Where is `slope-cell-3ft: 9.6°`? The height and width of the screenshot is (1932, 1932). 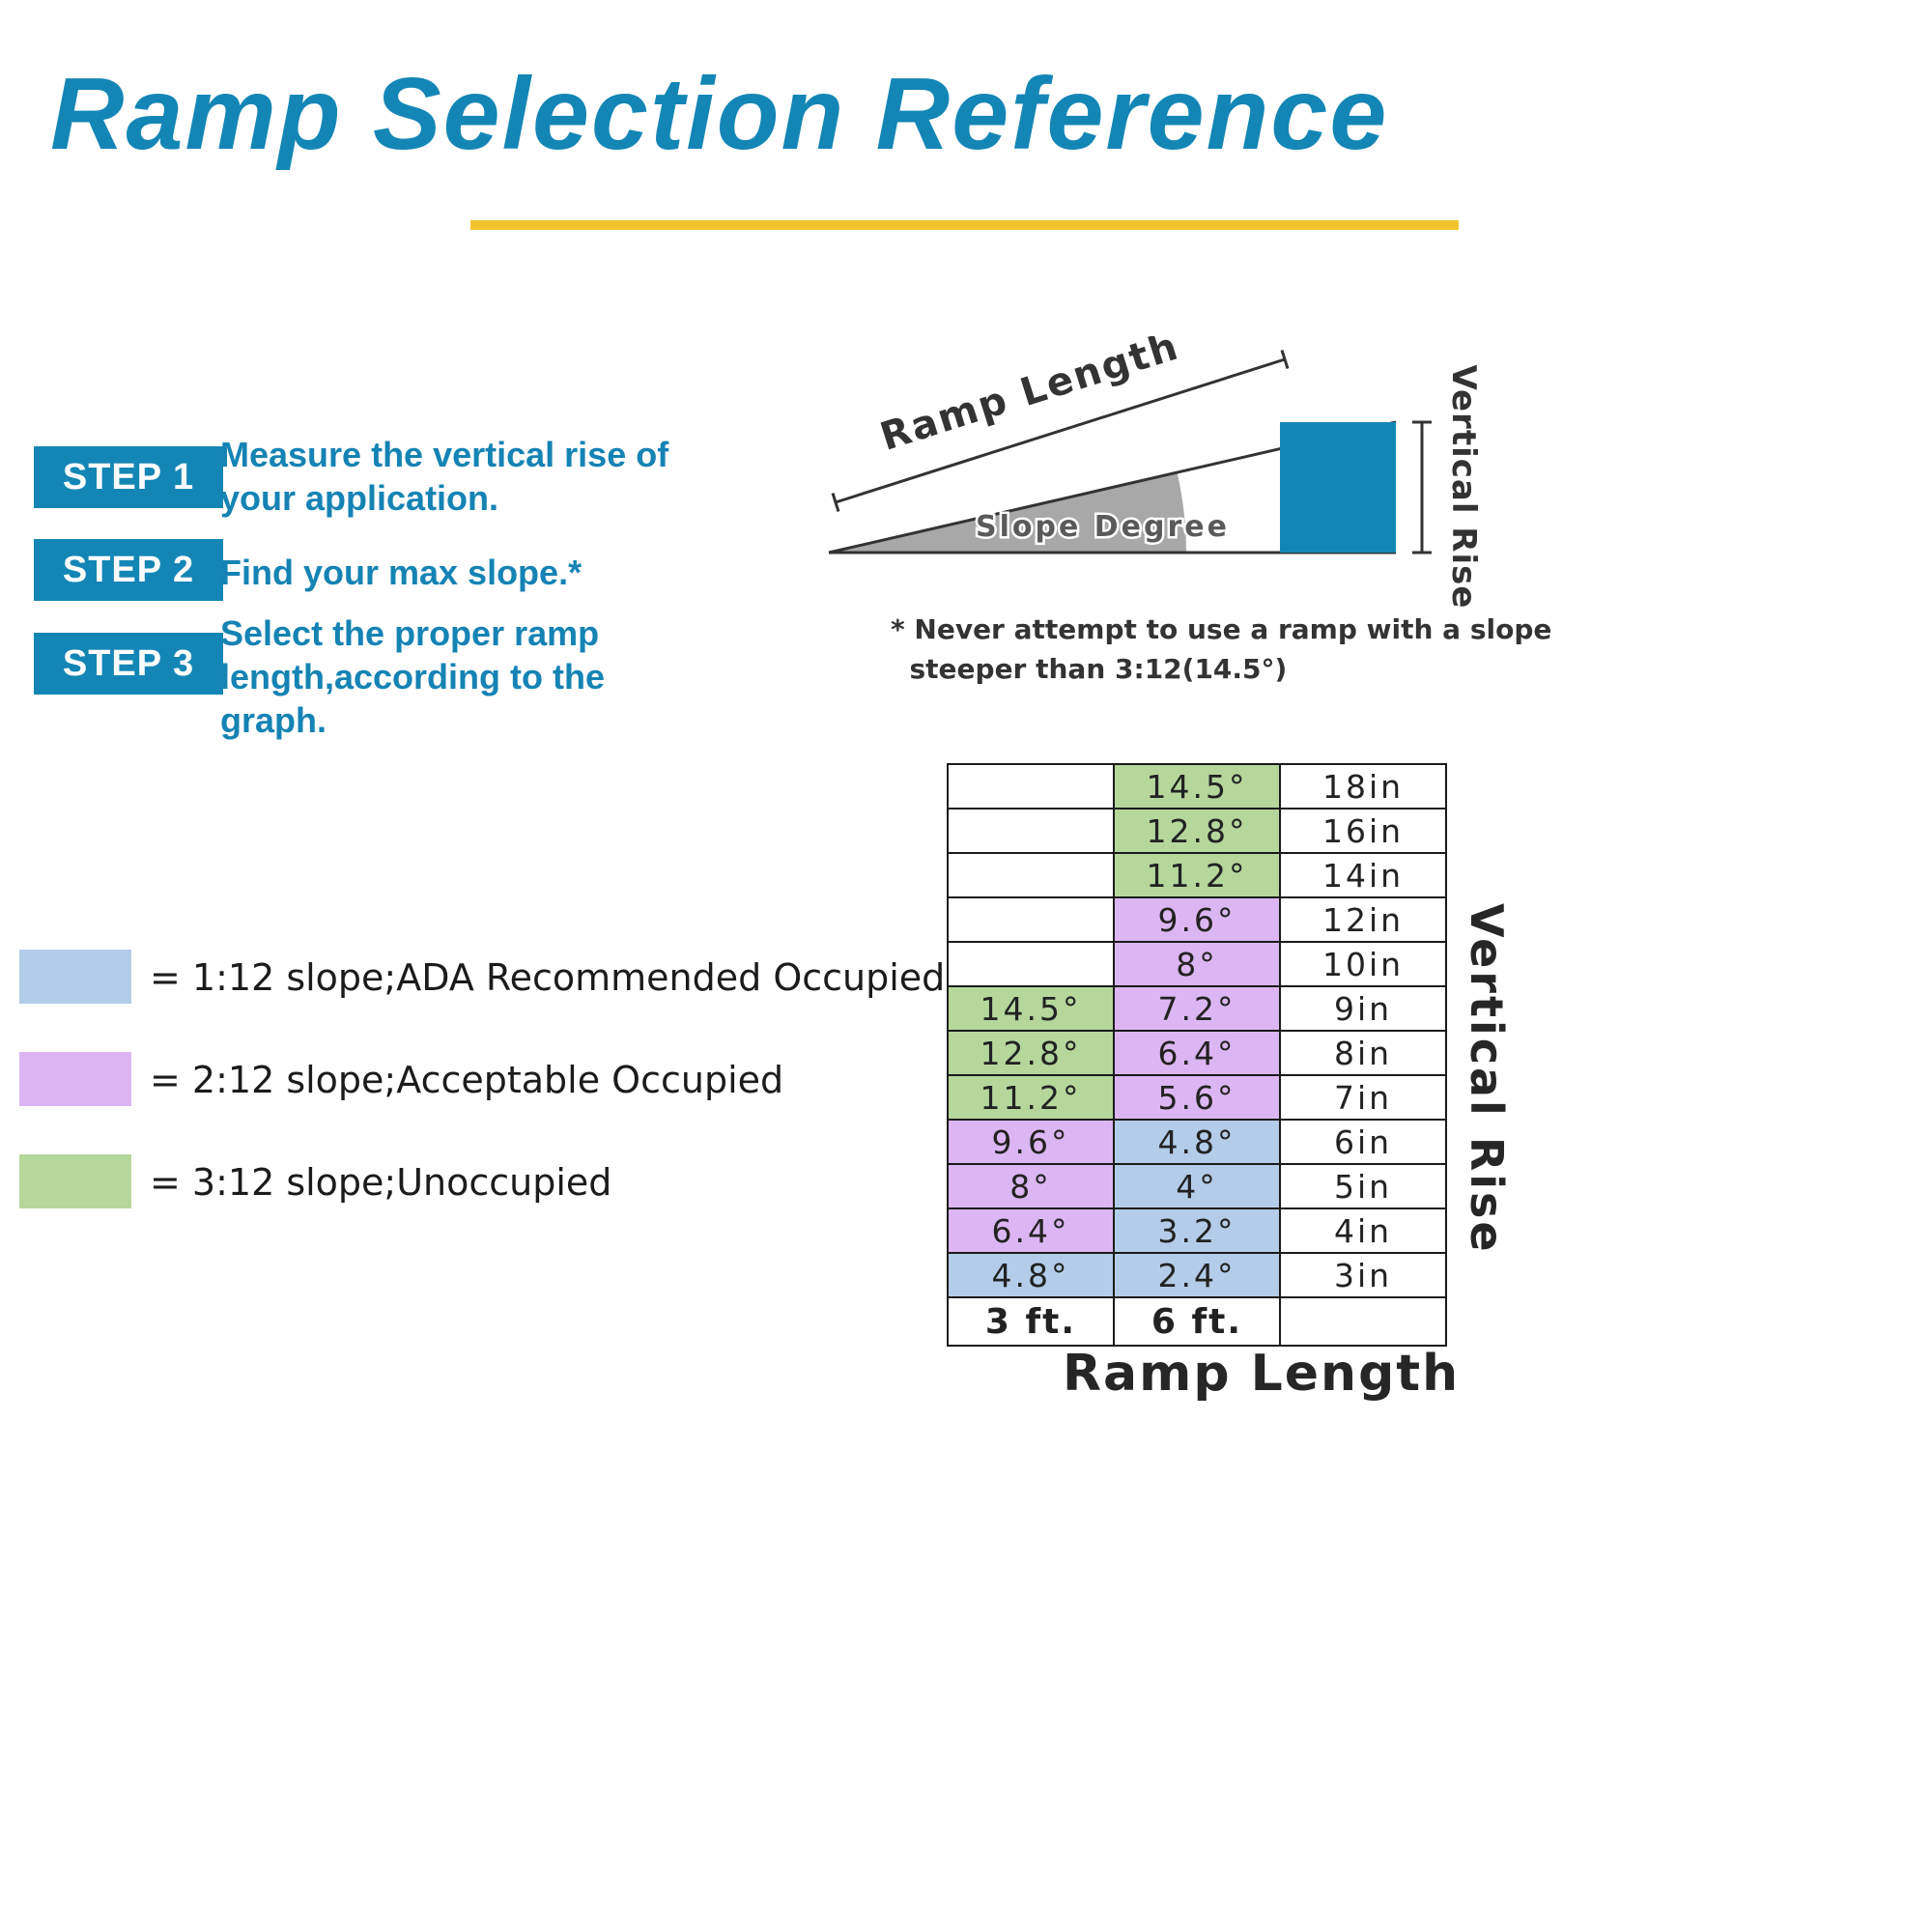
slope-cell-3ft: 9.6° is located at coordinates (1031, 1142).